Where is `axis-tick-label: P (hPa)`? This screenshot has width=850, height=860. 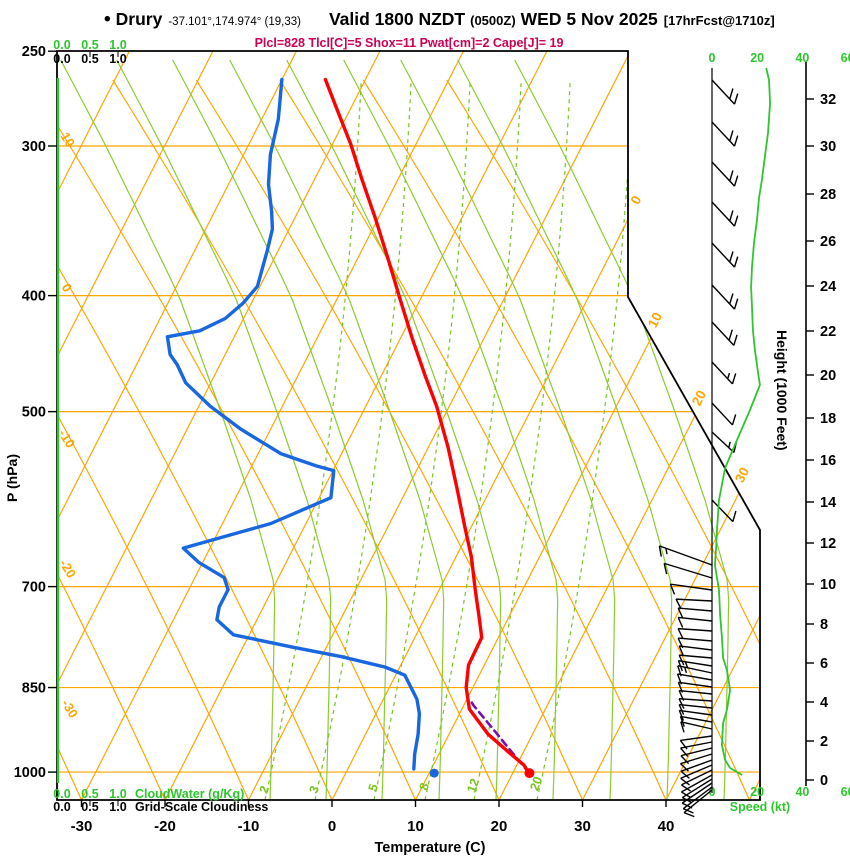 axis-tick-label: P (hPa) is located at coordinates (12, 478).